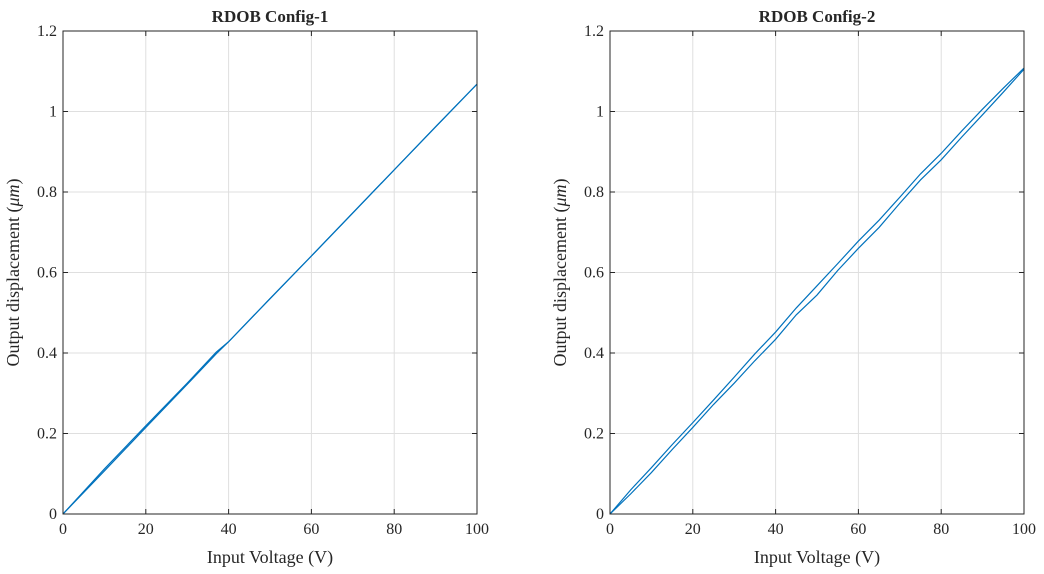  Describe the element at coordinates (817, 16) in the screenshot. I see `chart-title: RDOB Config-2` at that location.